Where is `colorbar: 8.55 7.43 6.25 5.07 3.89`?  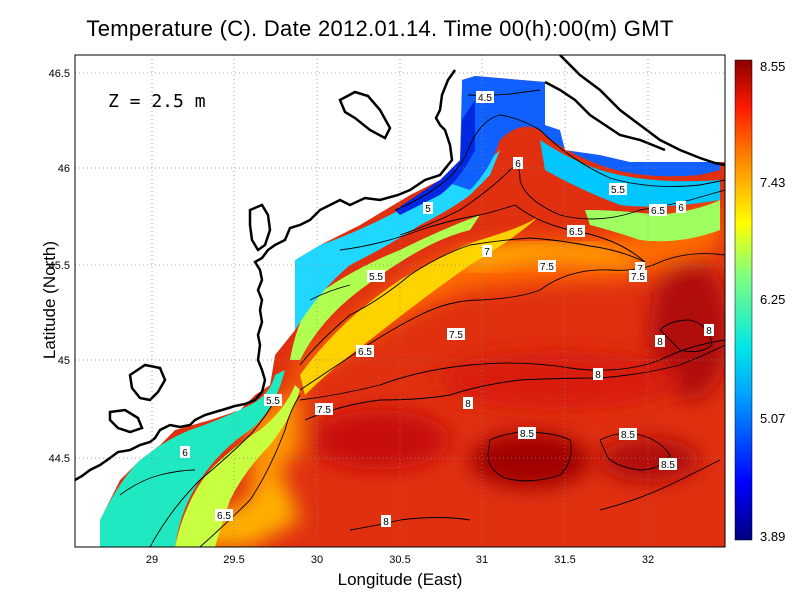
colorbar: 8.55 7.43 6.25 5.07 3.89 is located at coordinates (759, 301).